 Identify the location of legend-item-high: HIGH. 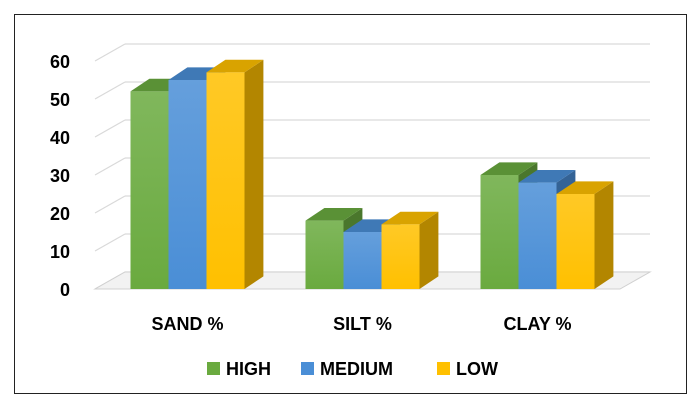
(239, 369).